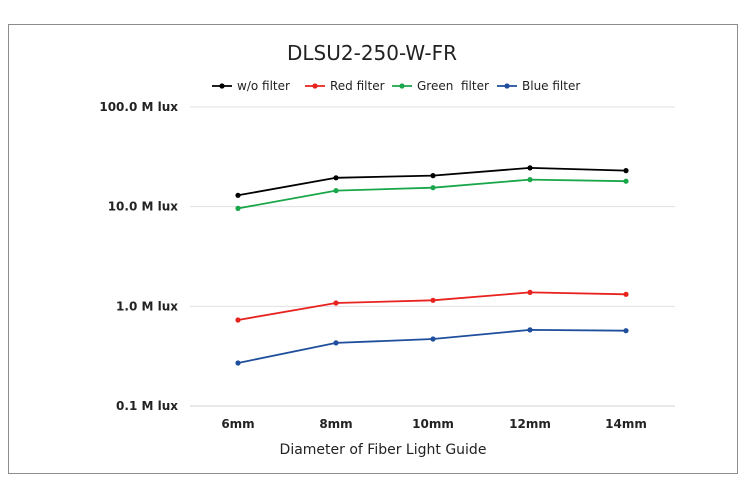 The height and width of the screenshot is (500, 750). I want to click on x-tick-labels: 6mm 8mm 10mm 12mm 14mm, so click(434, 424).